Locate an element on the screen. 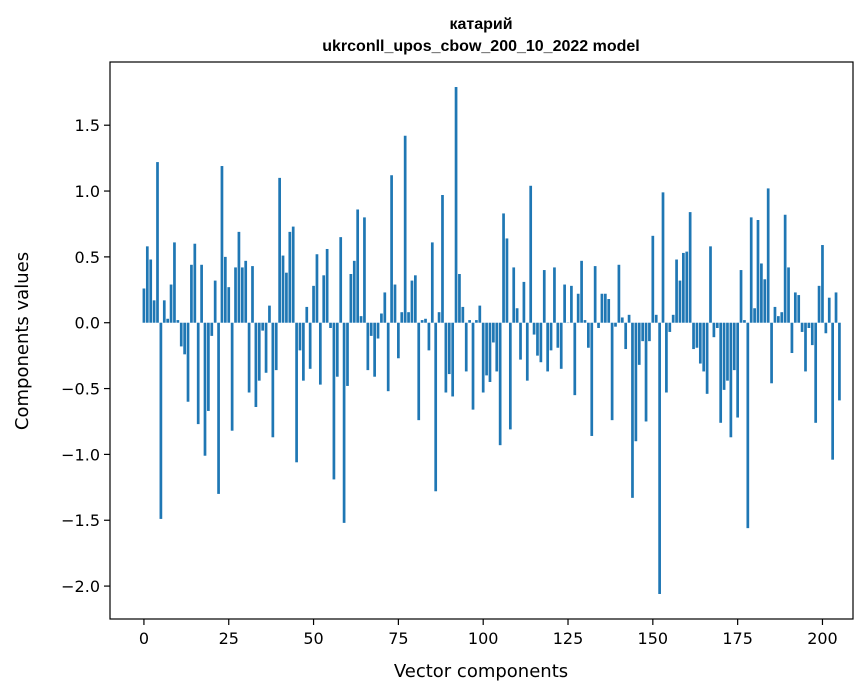 This screenshot has height=696, width=867. y-tick-label-3: −0.5 is located at coordinates (80, 389).